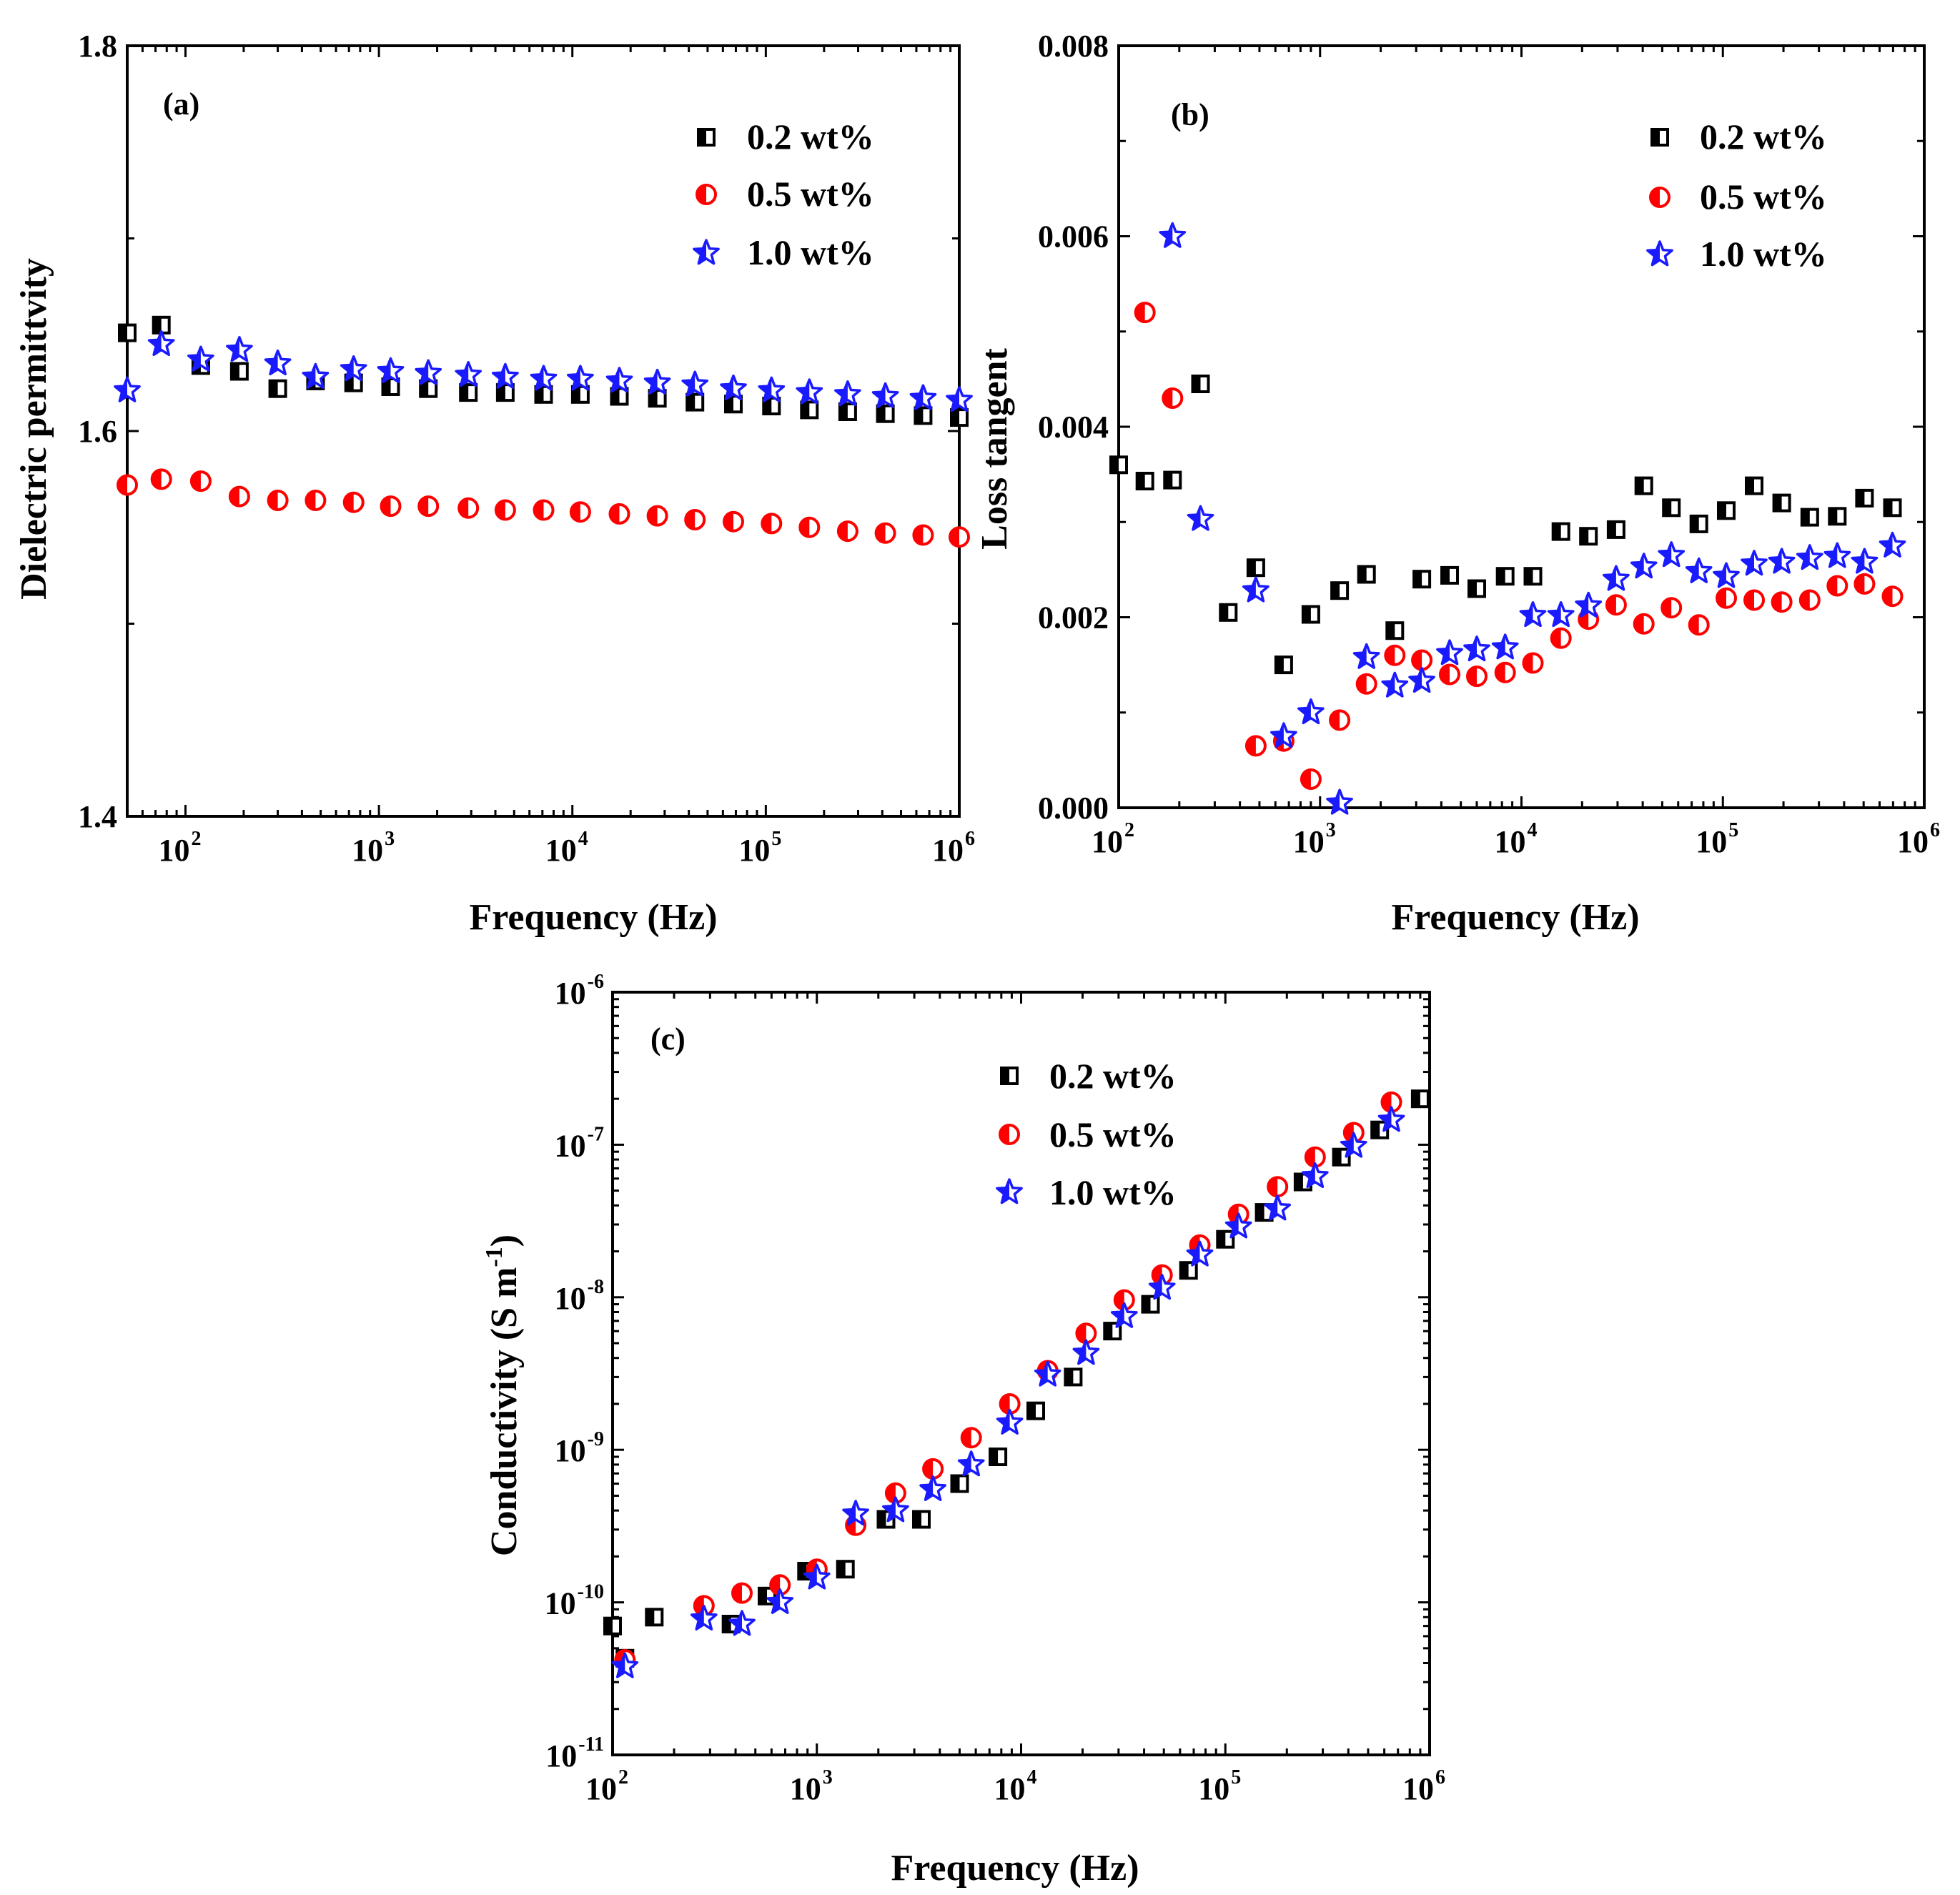 The width and height of the screenshot is (1960, 1895). Describe the element at coordinates (579, 991) in the screenshot. I see `y-tick-label: 10⁻⁶` at that location.